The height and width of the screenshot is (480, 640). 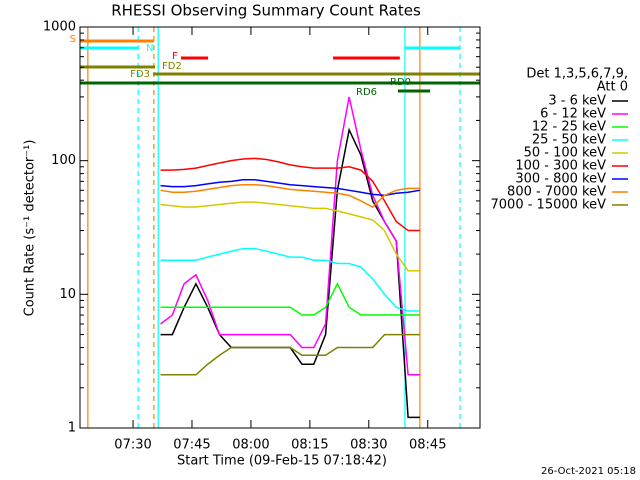 What do you see at coordinates (132, 445) in the screenshot?
I see `x-tick-label: 07:30` at bounding box center [132, 445].